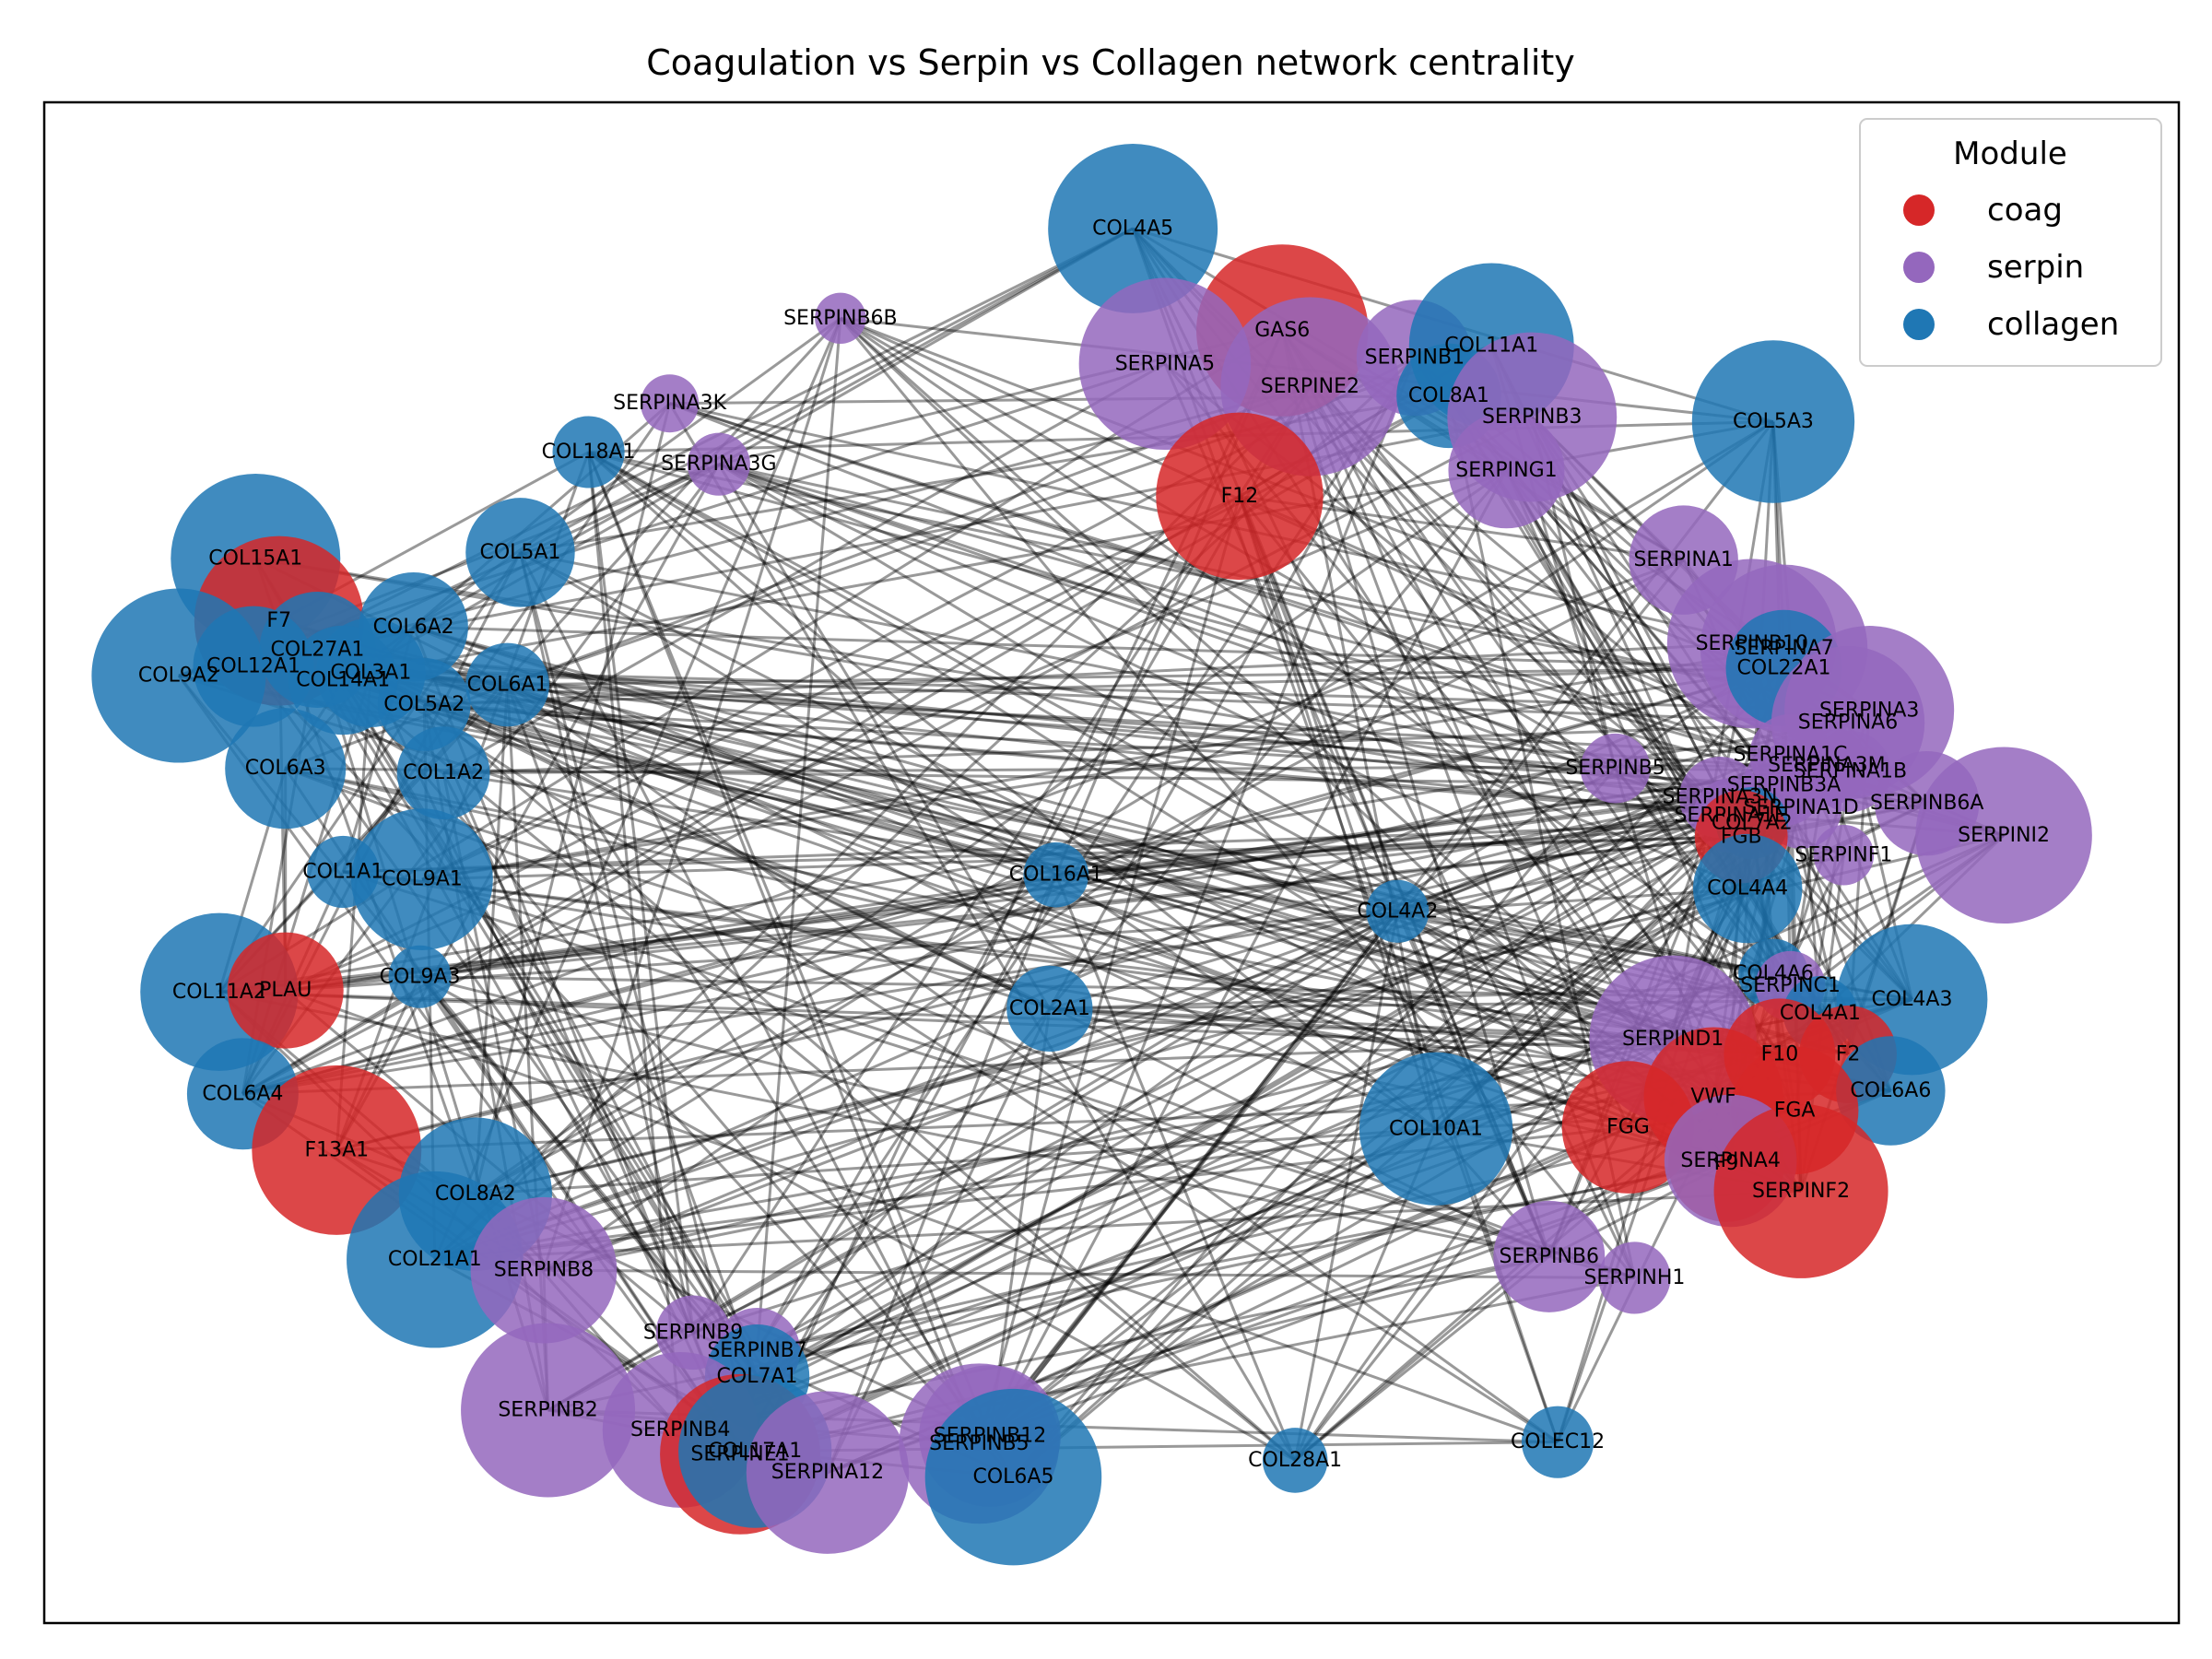 The image size is (2212, 1659). Describe the element at coordinates (475, 1194) in the screenshot. I see `node-label-col8a2: COL8A2` at that location.